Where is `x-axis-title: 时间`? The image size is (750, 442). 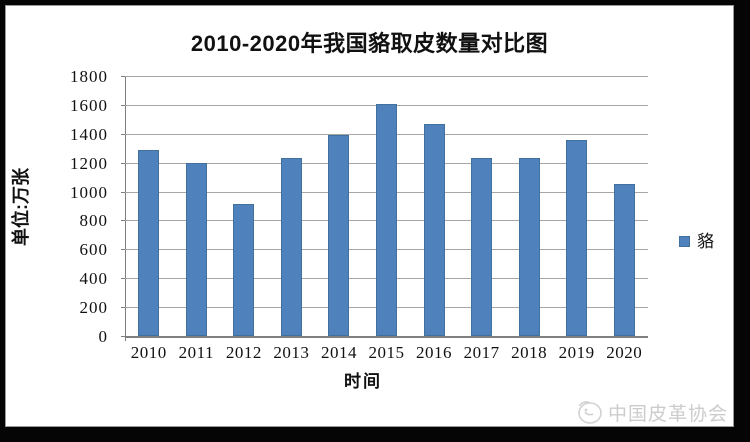 x-axis-title: 时间 is located at coordinates (363, 381).